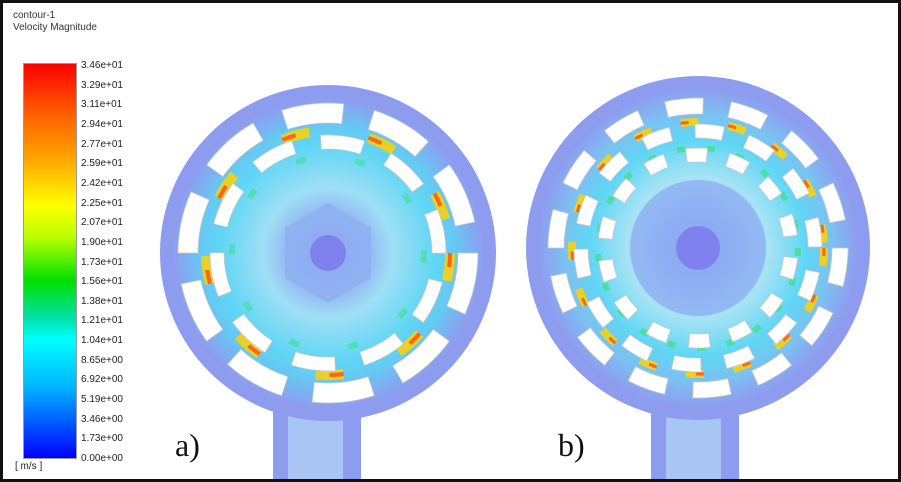 Image resolution: width=901 pixels, height=482 pixels. What do you see at coordinates (102, 242) in the screenshot?
I see `scale-tick-label: 1.90e+01` at bounding box center [102, 242].